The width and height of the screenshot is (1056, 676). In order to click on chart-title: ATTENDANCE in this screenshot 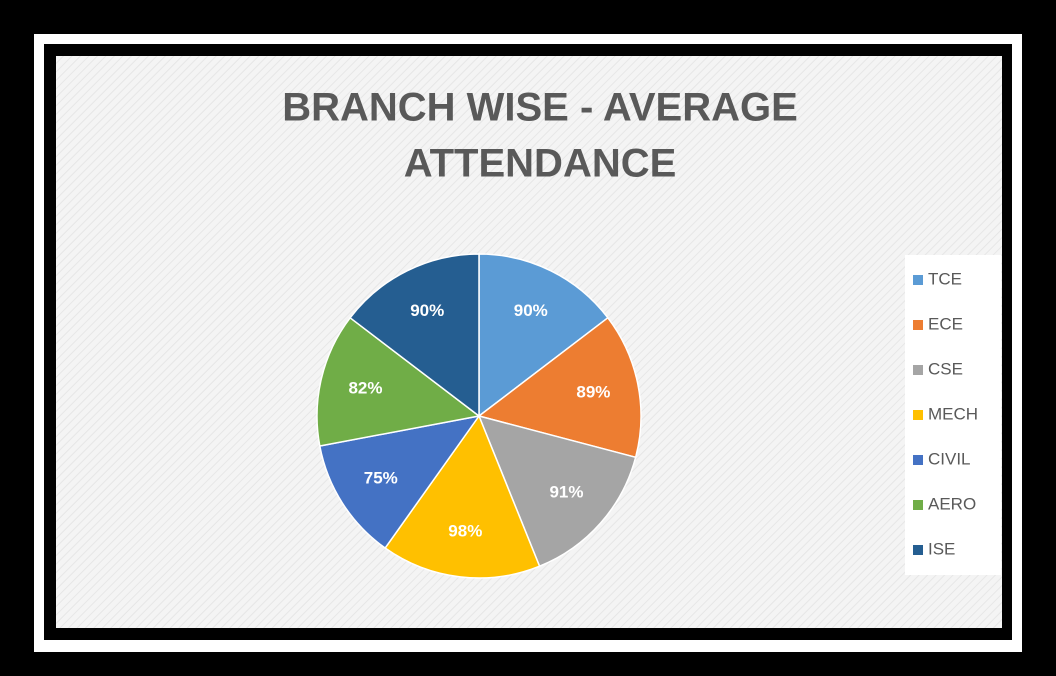, I will do `click(540, 164)`.